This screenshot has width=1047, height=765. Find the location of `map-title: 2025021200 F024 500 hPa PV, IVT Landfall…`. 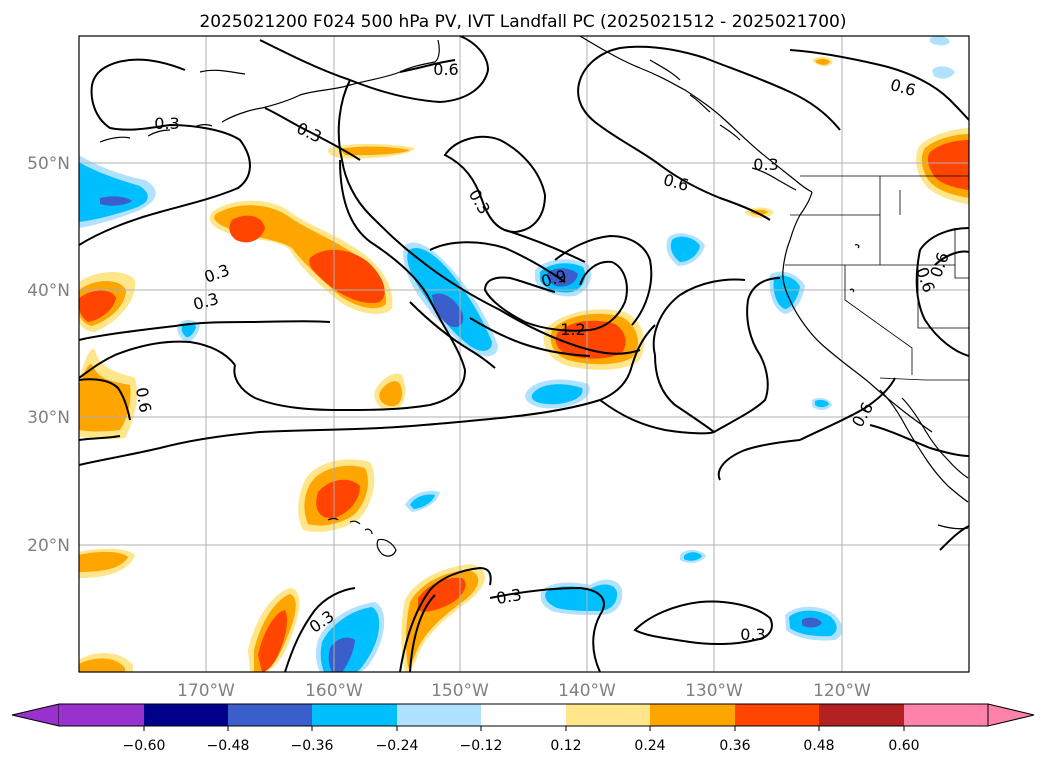

map-title: 2025021200 F024 500 hPa PV, IVT Landfall… is located at coordinates (522, 22).